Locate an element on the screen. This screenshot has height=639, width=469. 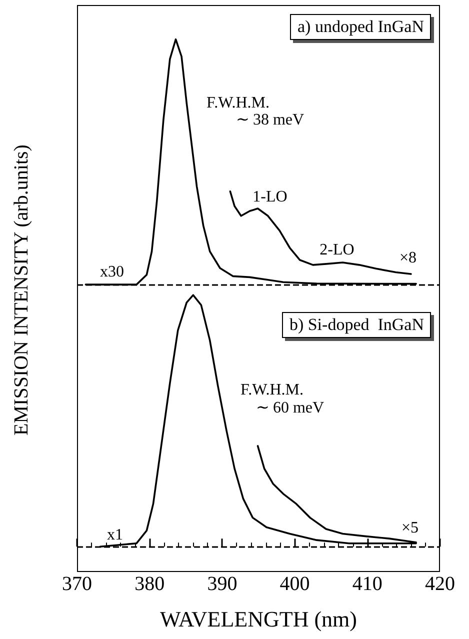
annotation: b) Si-doped InGaN is located at coordinates (356, 325).